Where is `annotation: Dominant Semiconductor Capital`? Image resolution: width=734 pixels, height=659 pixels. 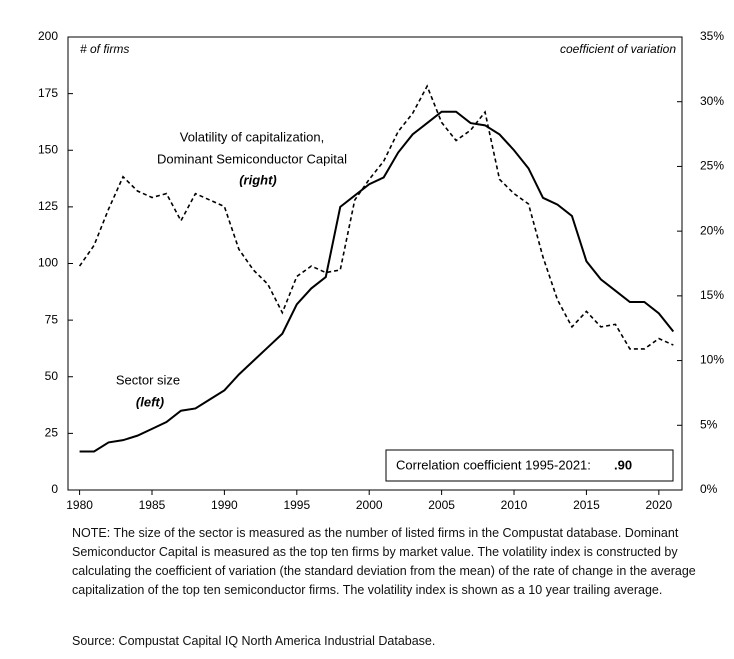
annotation: Dominant Semiconductor Capital is located at coordinates (252, 158).